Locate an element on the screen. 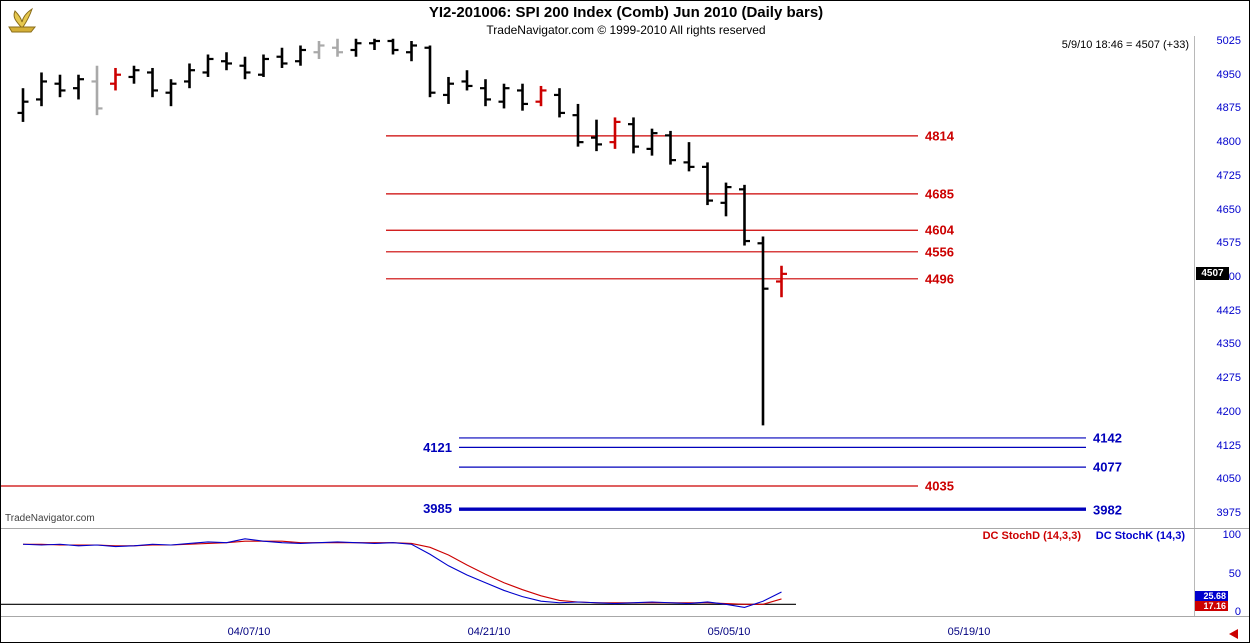  indicator-axis-tick: 0 is located at coordinates (1237, 612).